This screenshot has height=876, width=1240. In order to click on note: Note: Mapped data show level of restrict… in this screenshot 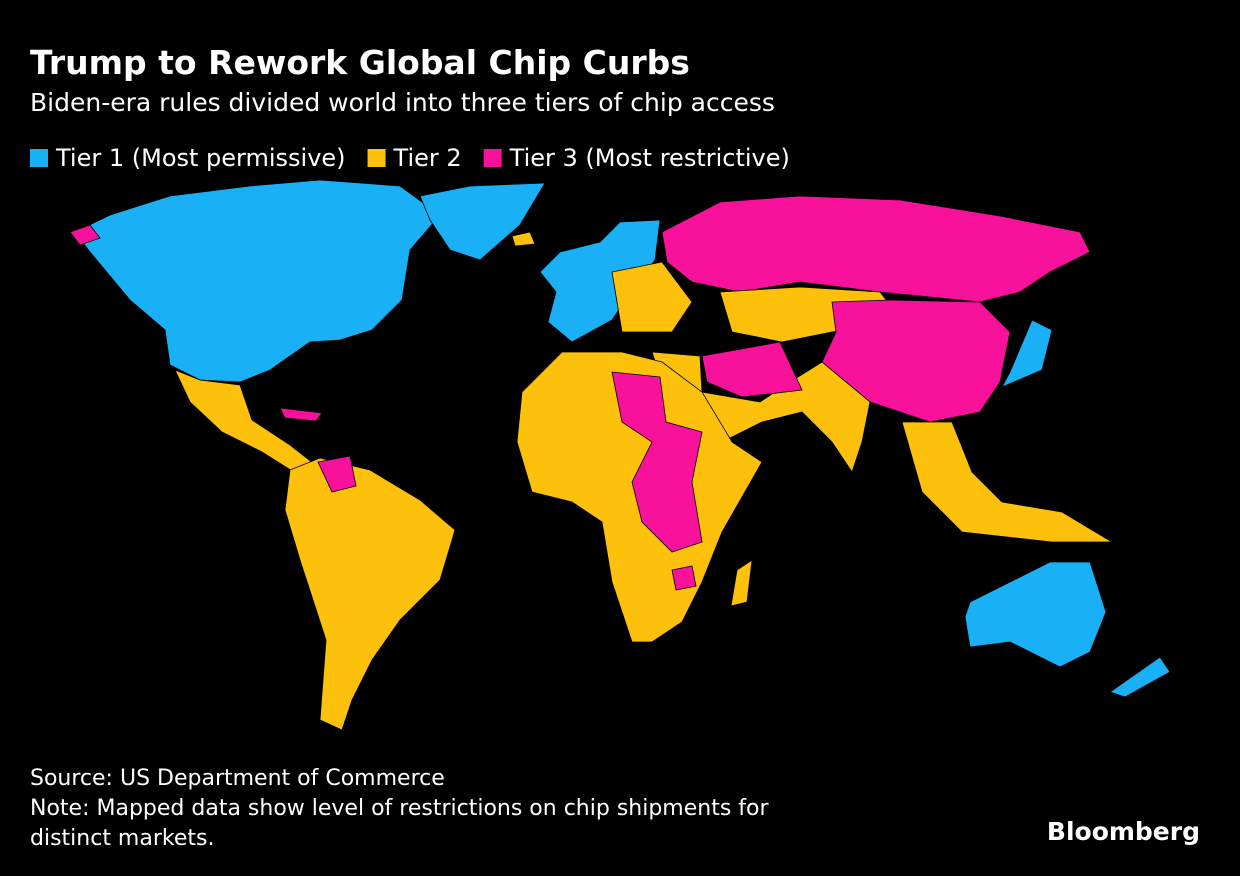, I will do `click(399, 808)`.